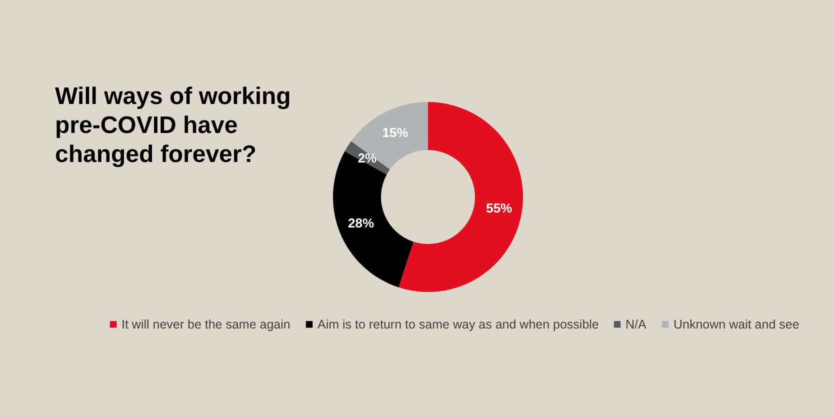  Describe the element at coordinates (173, 125) in the screenshot. I see `chart-title: Will ways of working pre-COVID have changed forever?` at that location.